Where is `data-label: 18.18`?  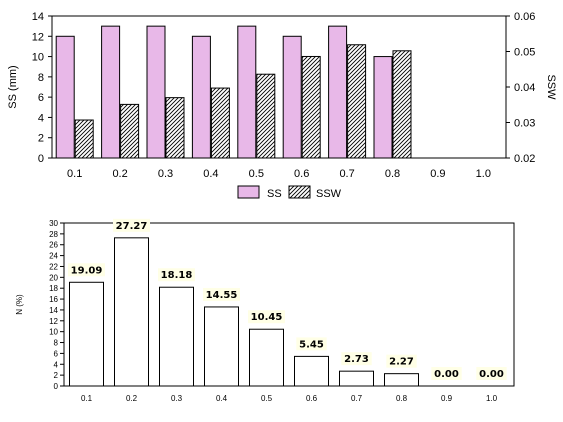
data-label: 18.18 is located at coordinates (177, 275).